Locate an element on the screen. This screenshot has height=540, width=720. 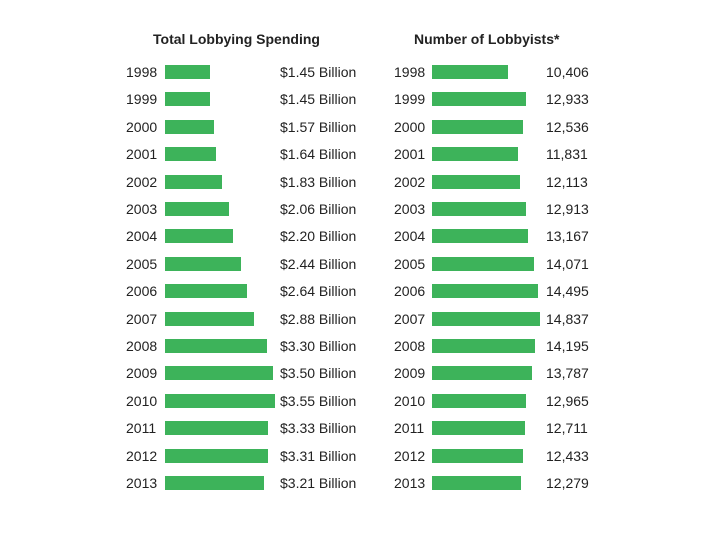
spending-value-label: $1.64 Billion is located at coordinates (318, 154).